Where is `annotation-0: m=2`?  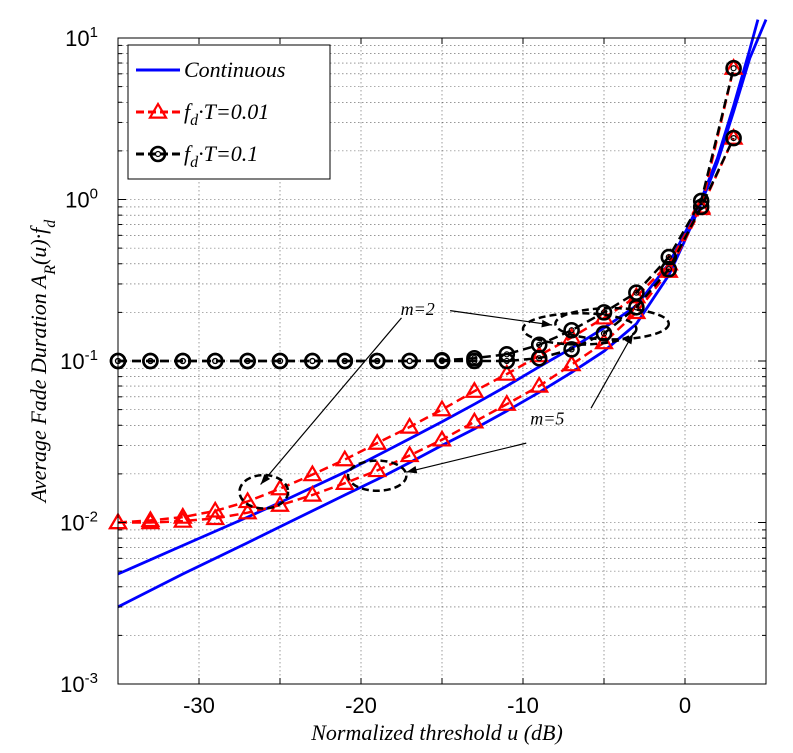
annotation-0: m=2 is located at coordinates (438, 404).